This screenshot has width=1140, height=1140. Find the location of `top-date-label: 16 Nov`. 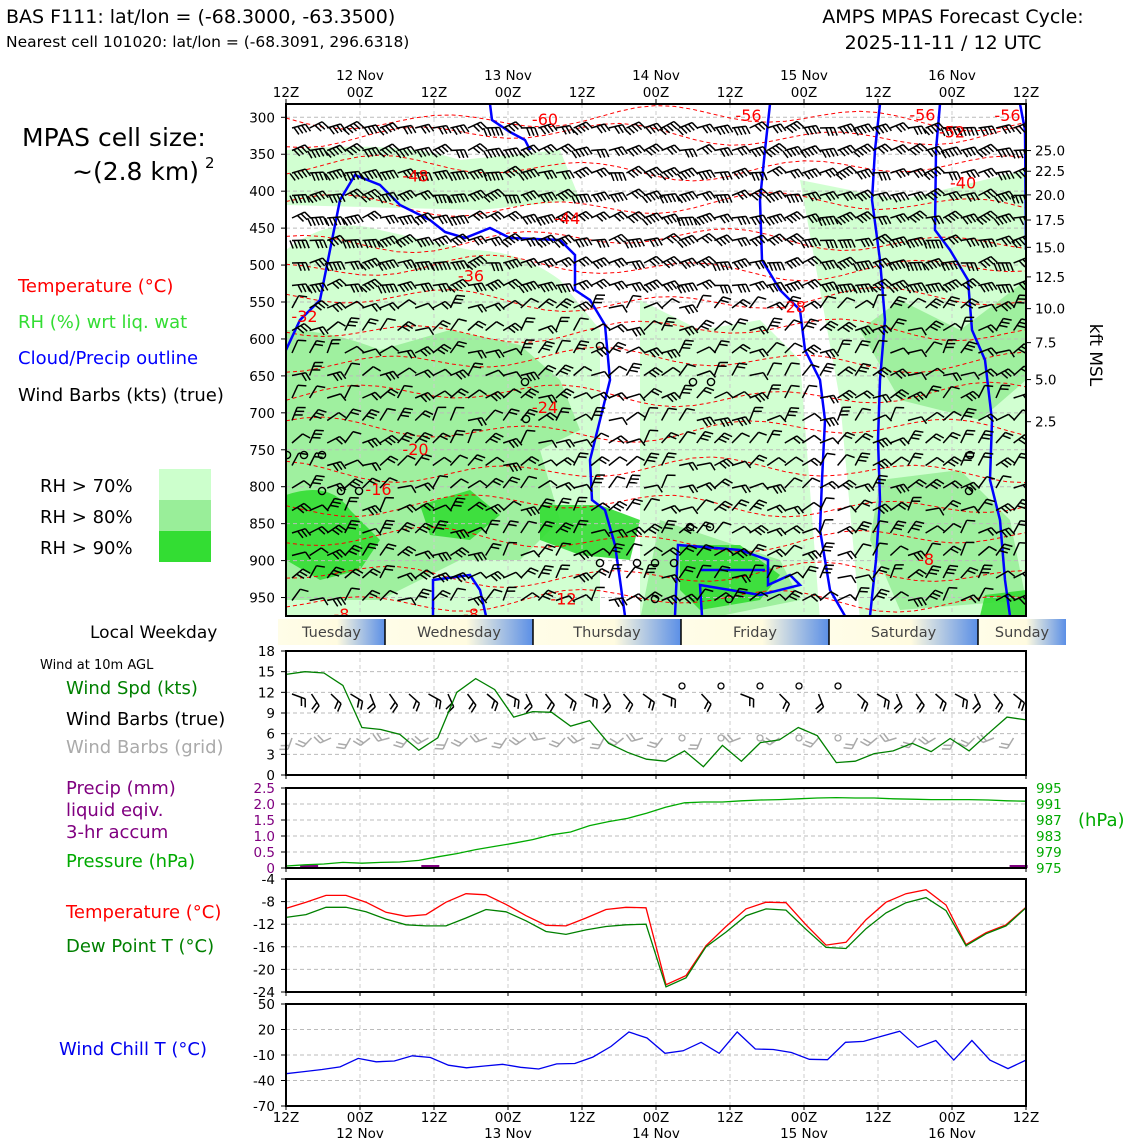

top-date-label: 16 Nov is located at coordinates (952, 76).